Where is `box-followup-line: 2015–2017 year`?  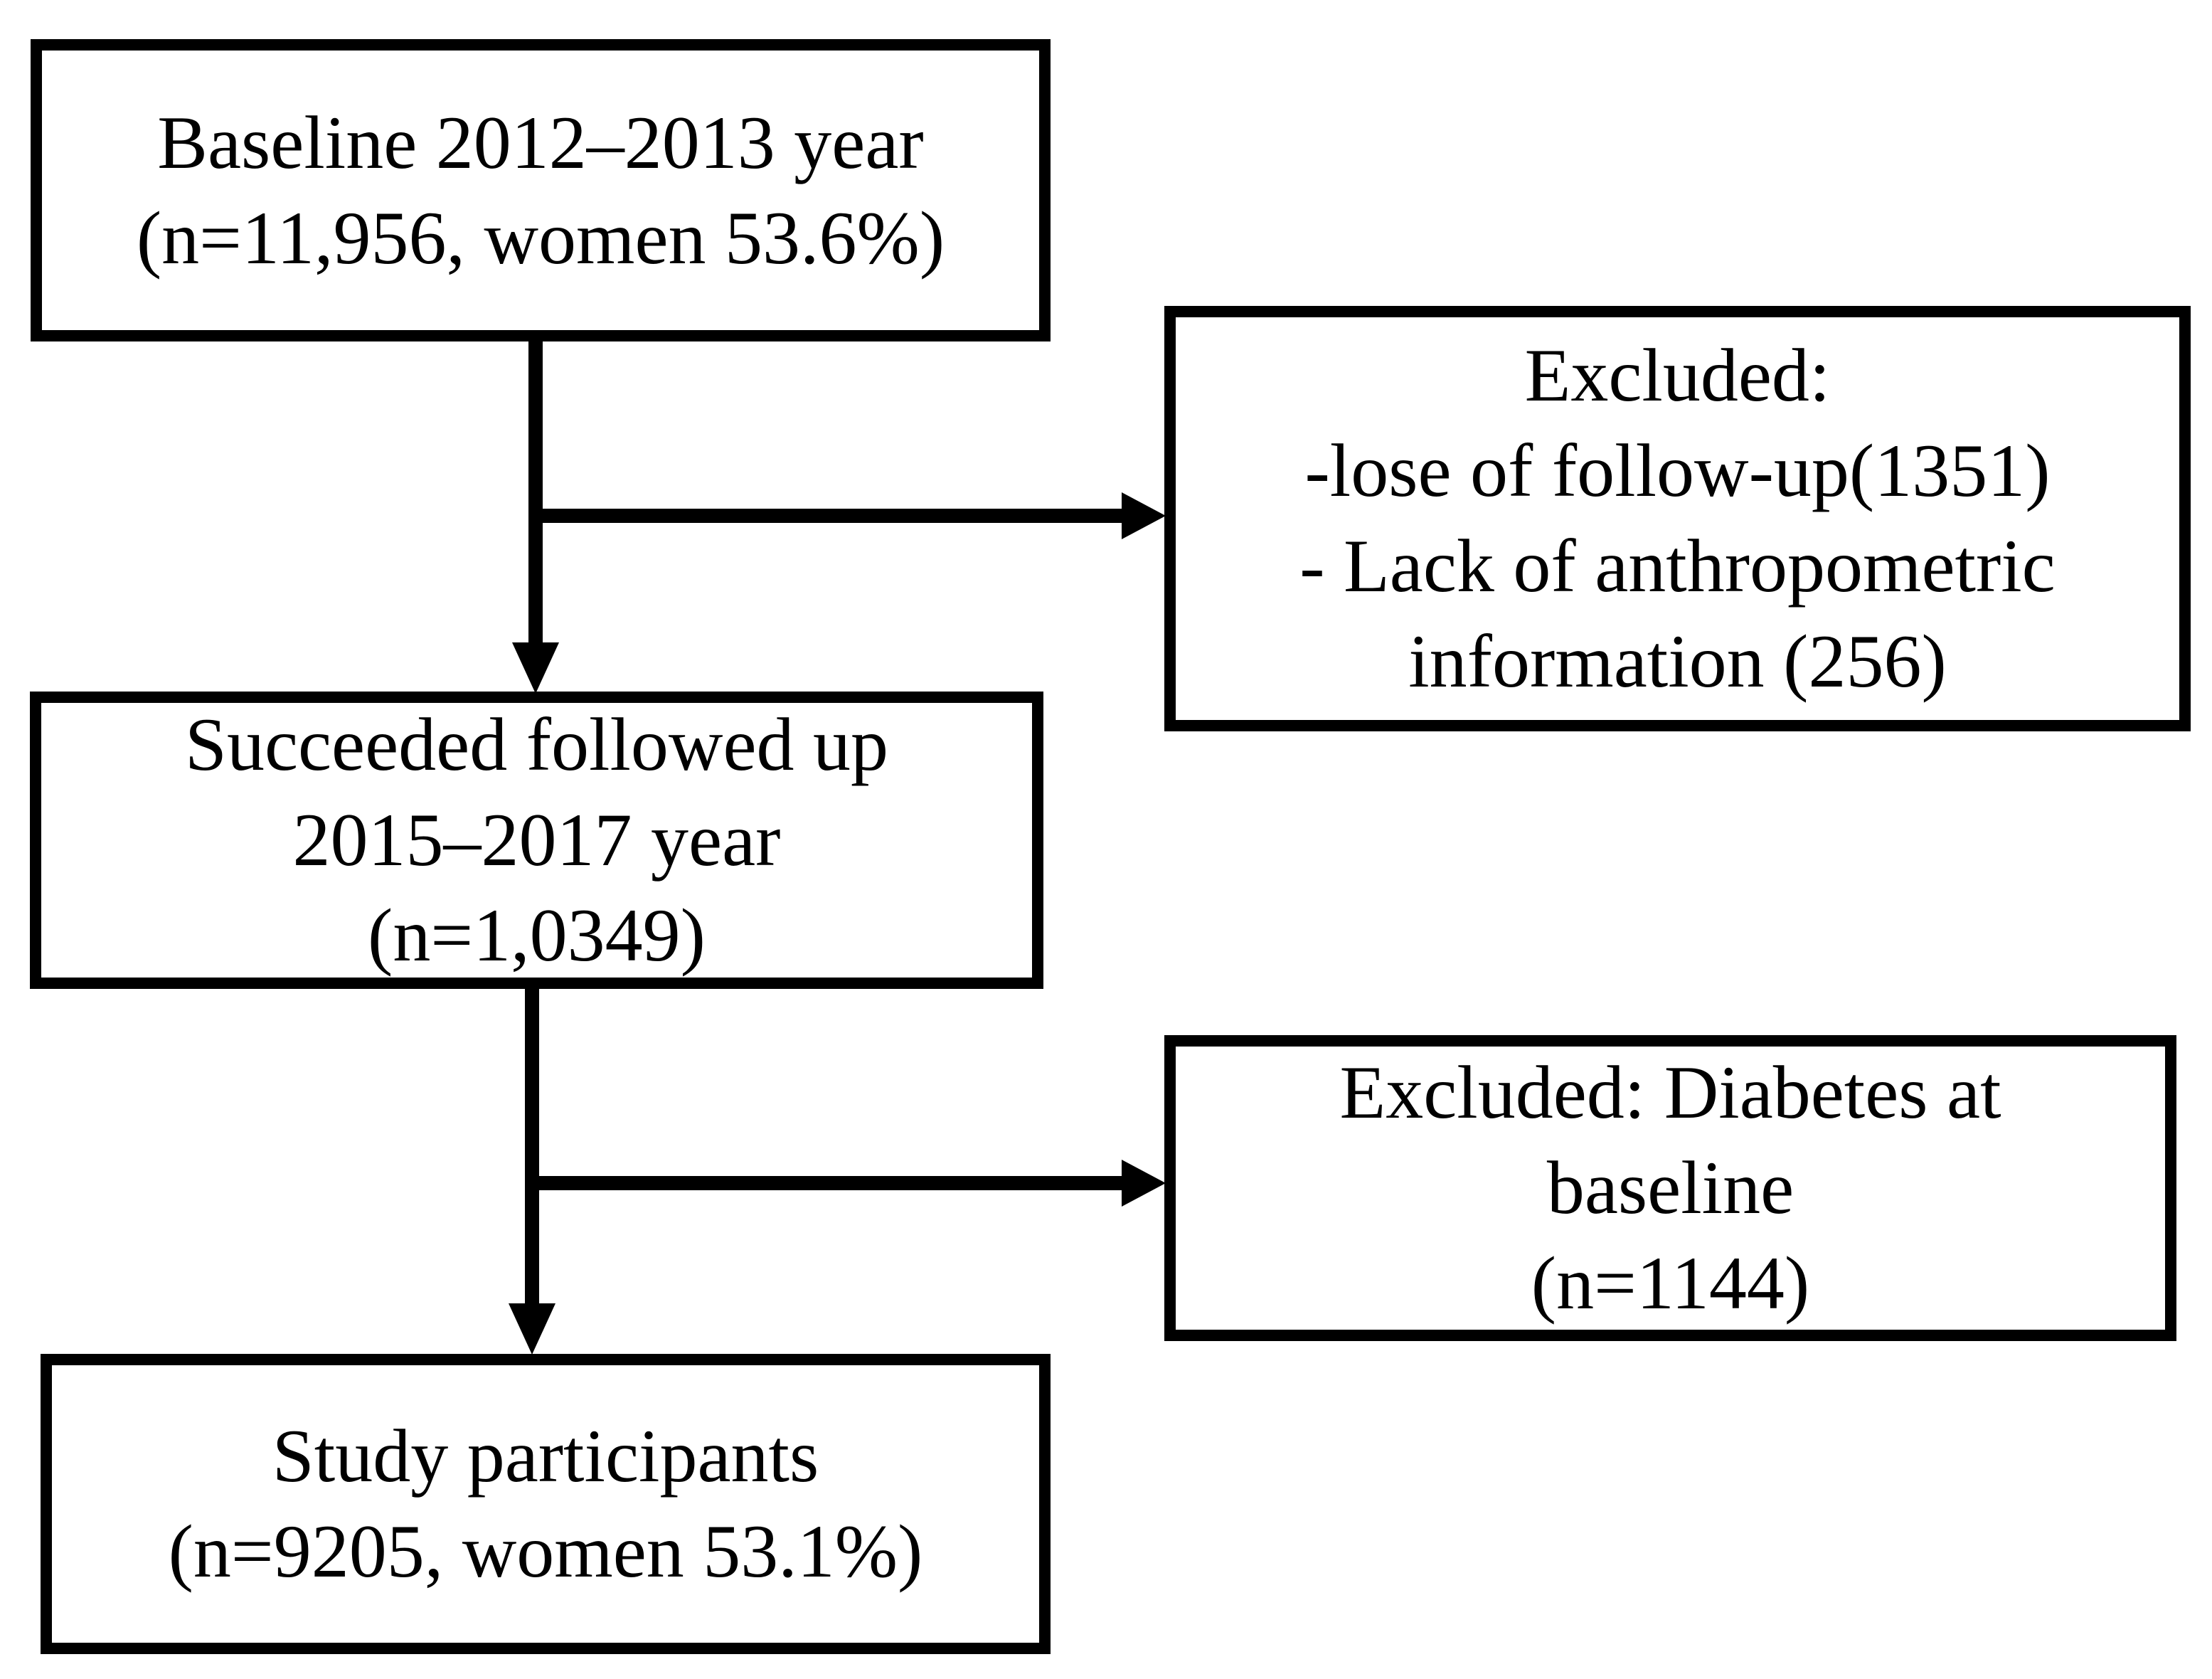
box-followup-line: 2015–2017 year is located at coordinates (536, 839).